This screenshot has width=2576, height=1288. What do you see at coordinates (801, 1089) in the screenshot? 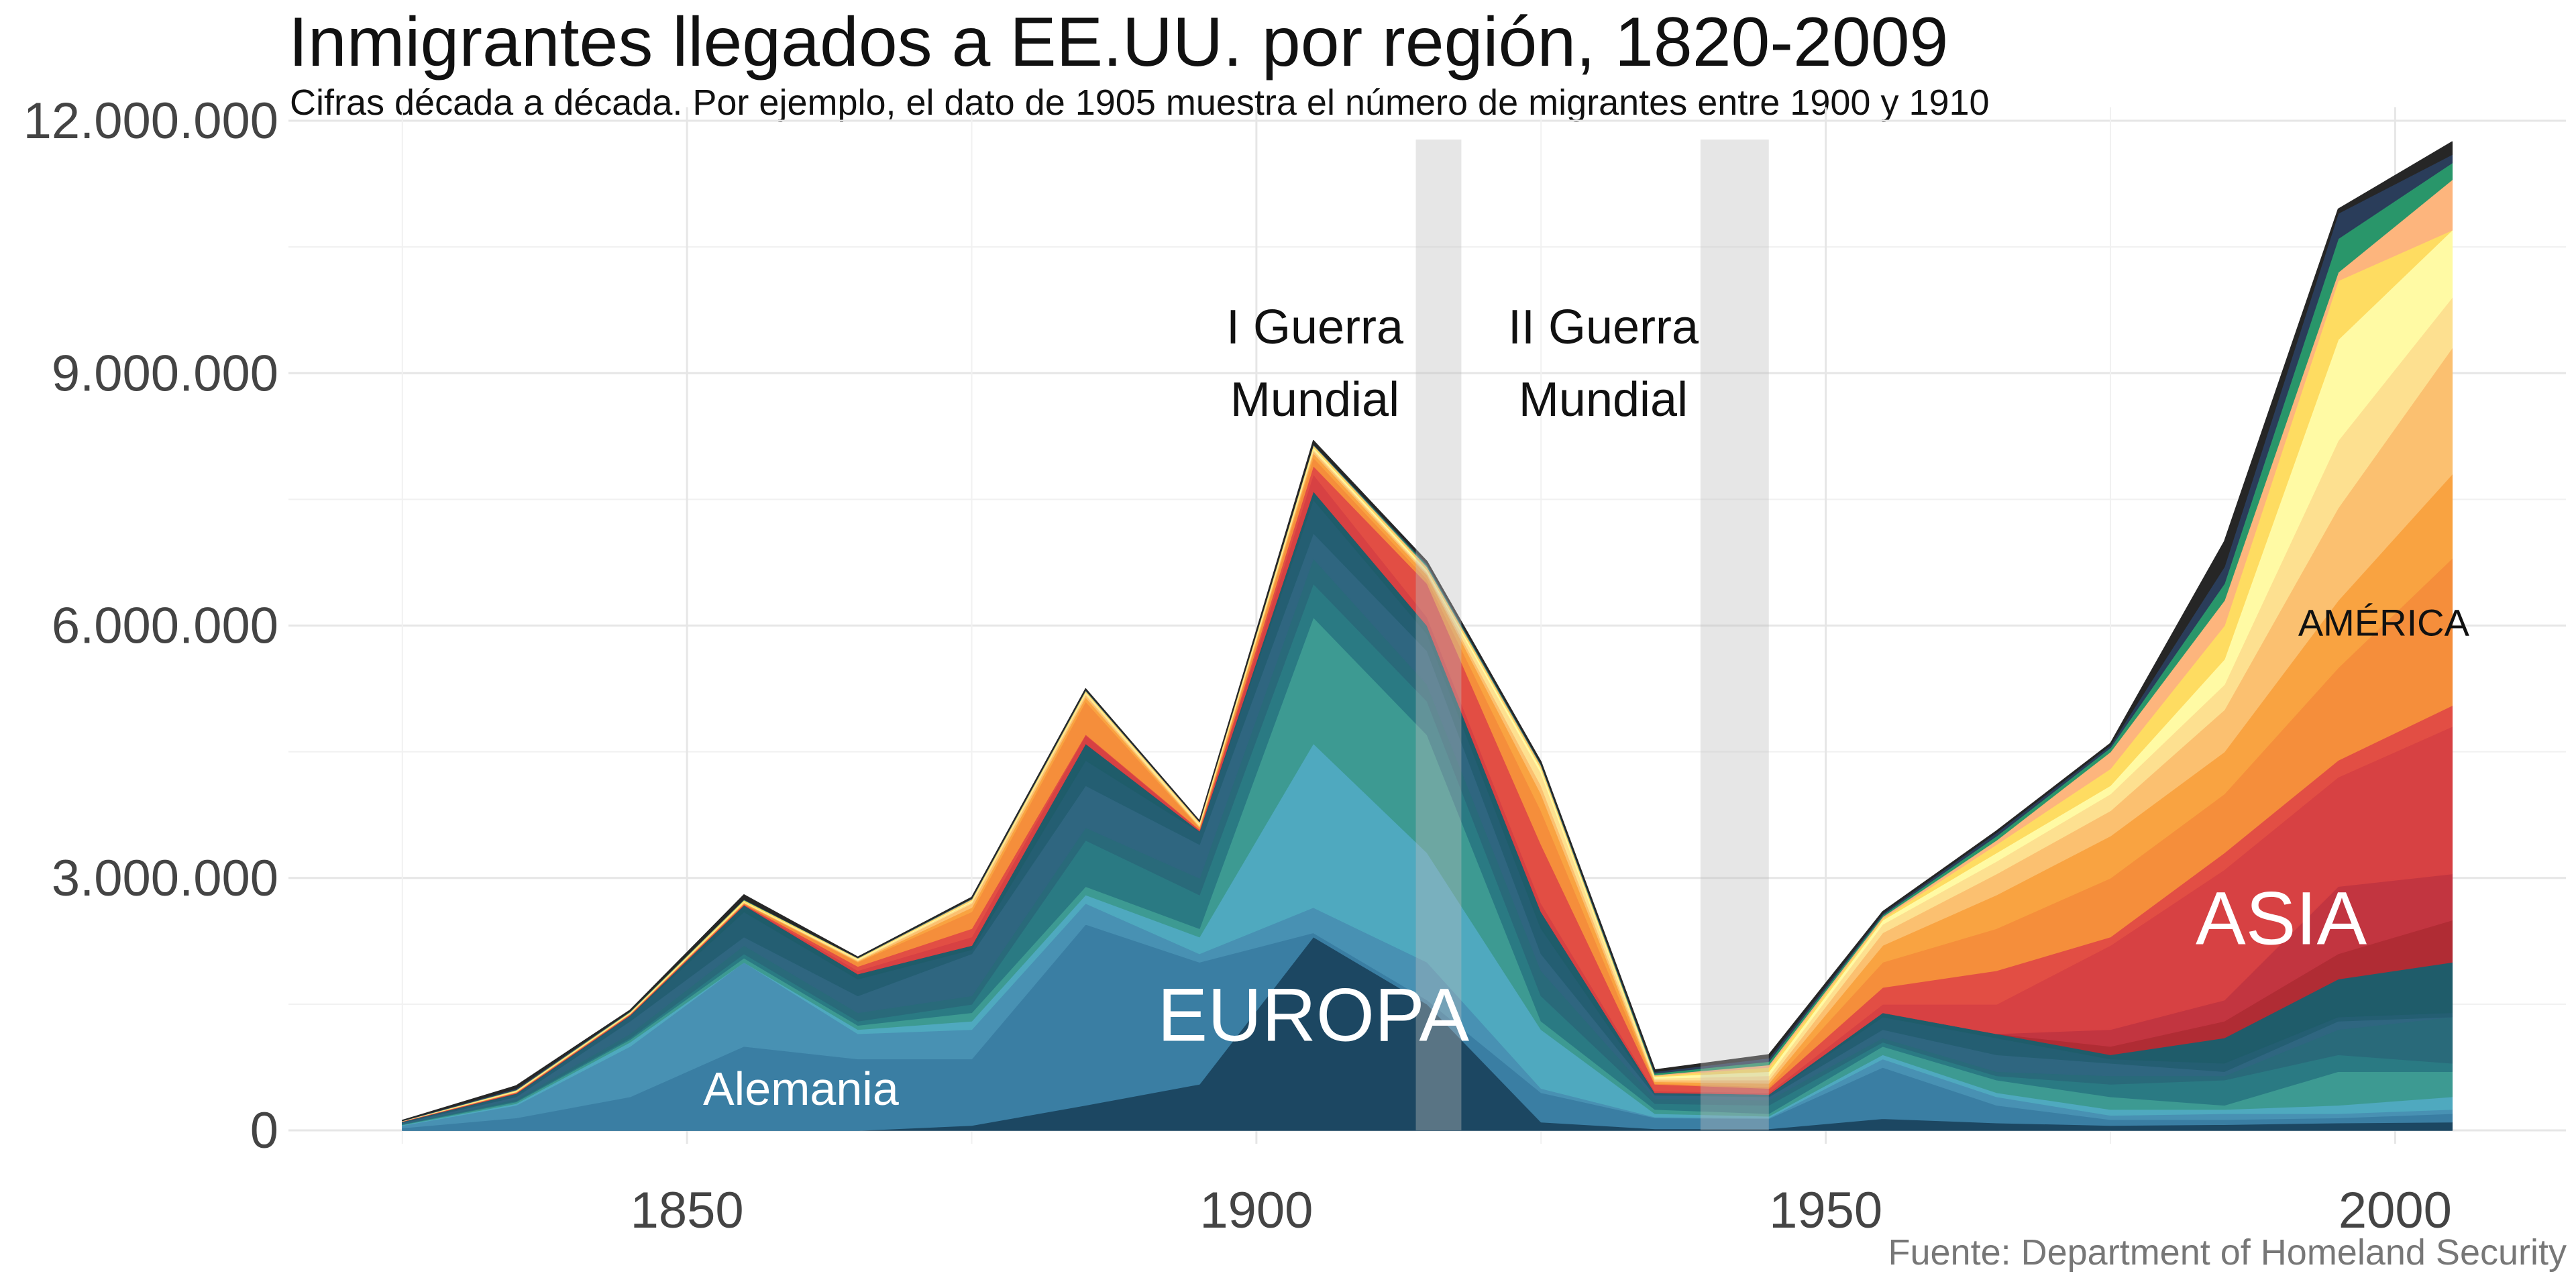
I see `annotation-alemania: Alemania` at bounding box center [801, 1089].